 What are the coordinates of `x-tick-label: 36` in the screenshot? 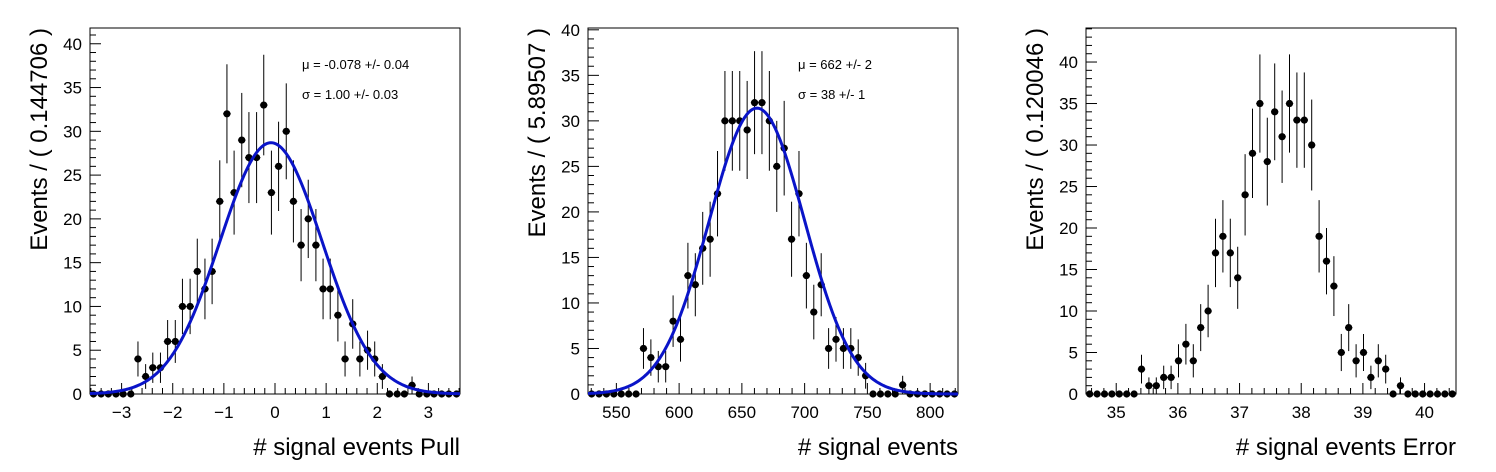 It's located at (1177, 412).